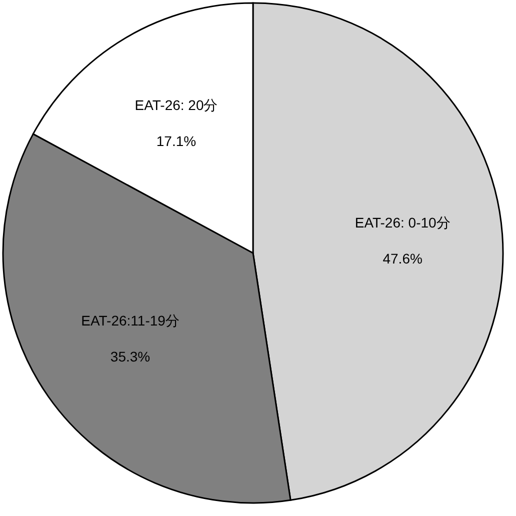  I want to click on data-label: 17.1%, so click(176, 141).